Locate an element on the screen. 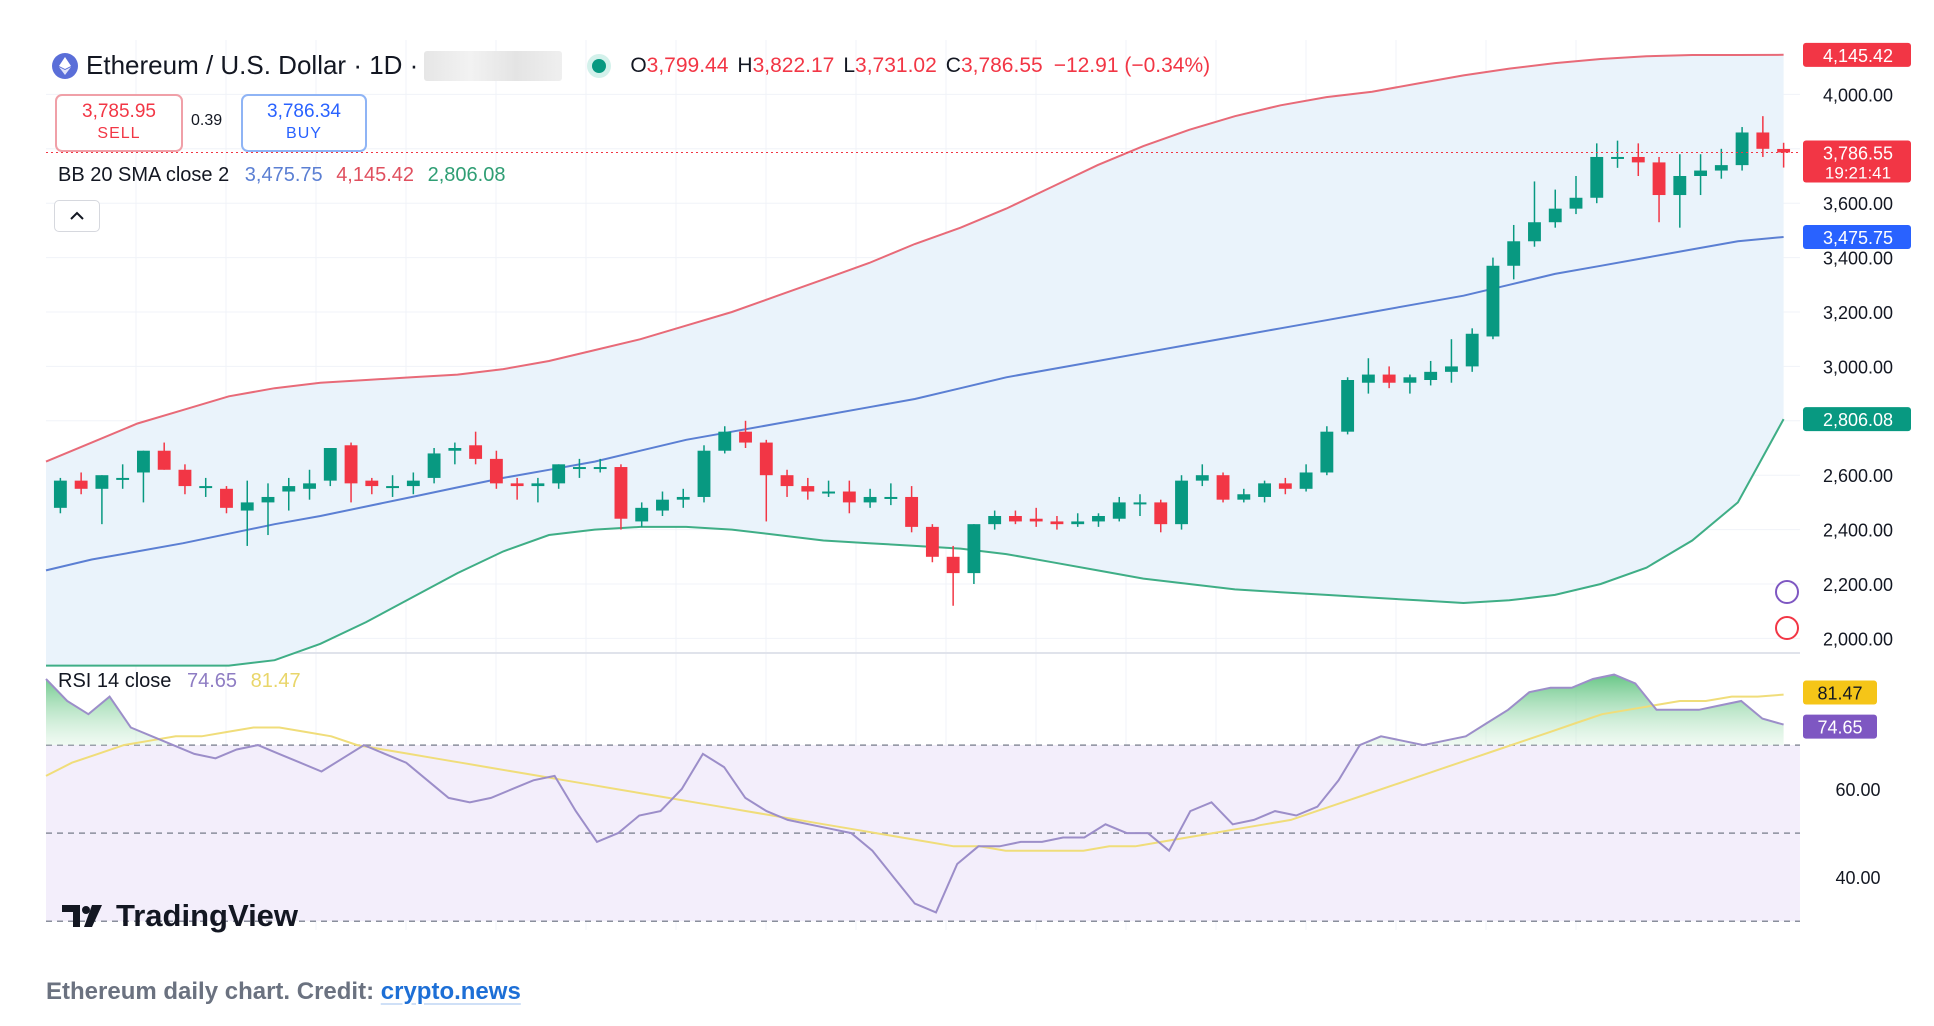  buy-price: 3,786.34 is located at coordinates (304, 111).